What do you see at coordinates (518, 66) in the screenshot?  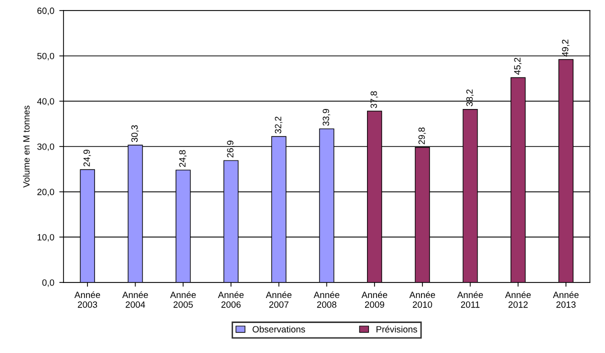 I see `data-label: 45,2` at bounding box center [518, 66].